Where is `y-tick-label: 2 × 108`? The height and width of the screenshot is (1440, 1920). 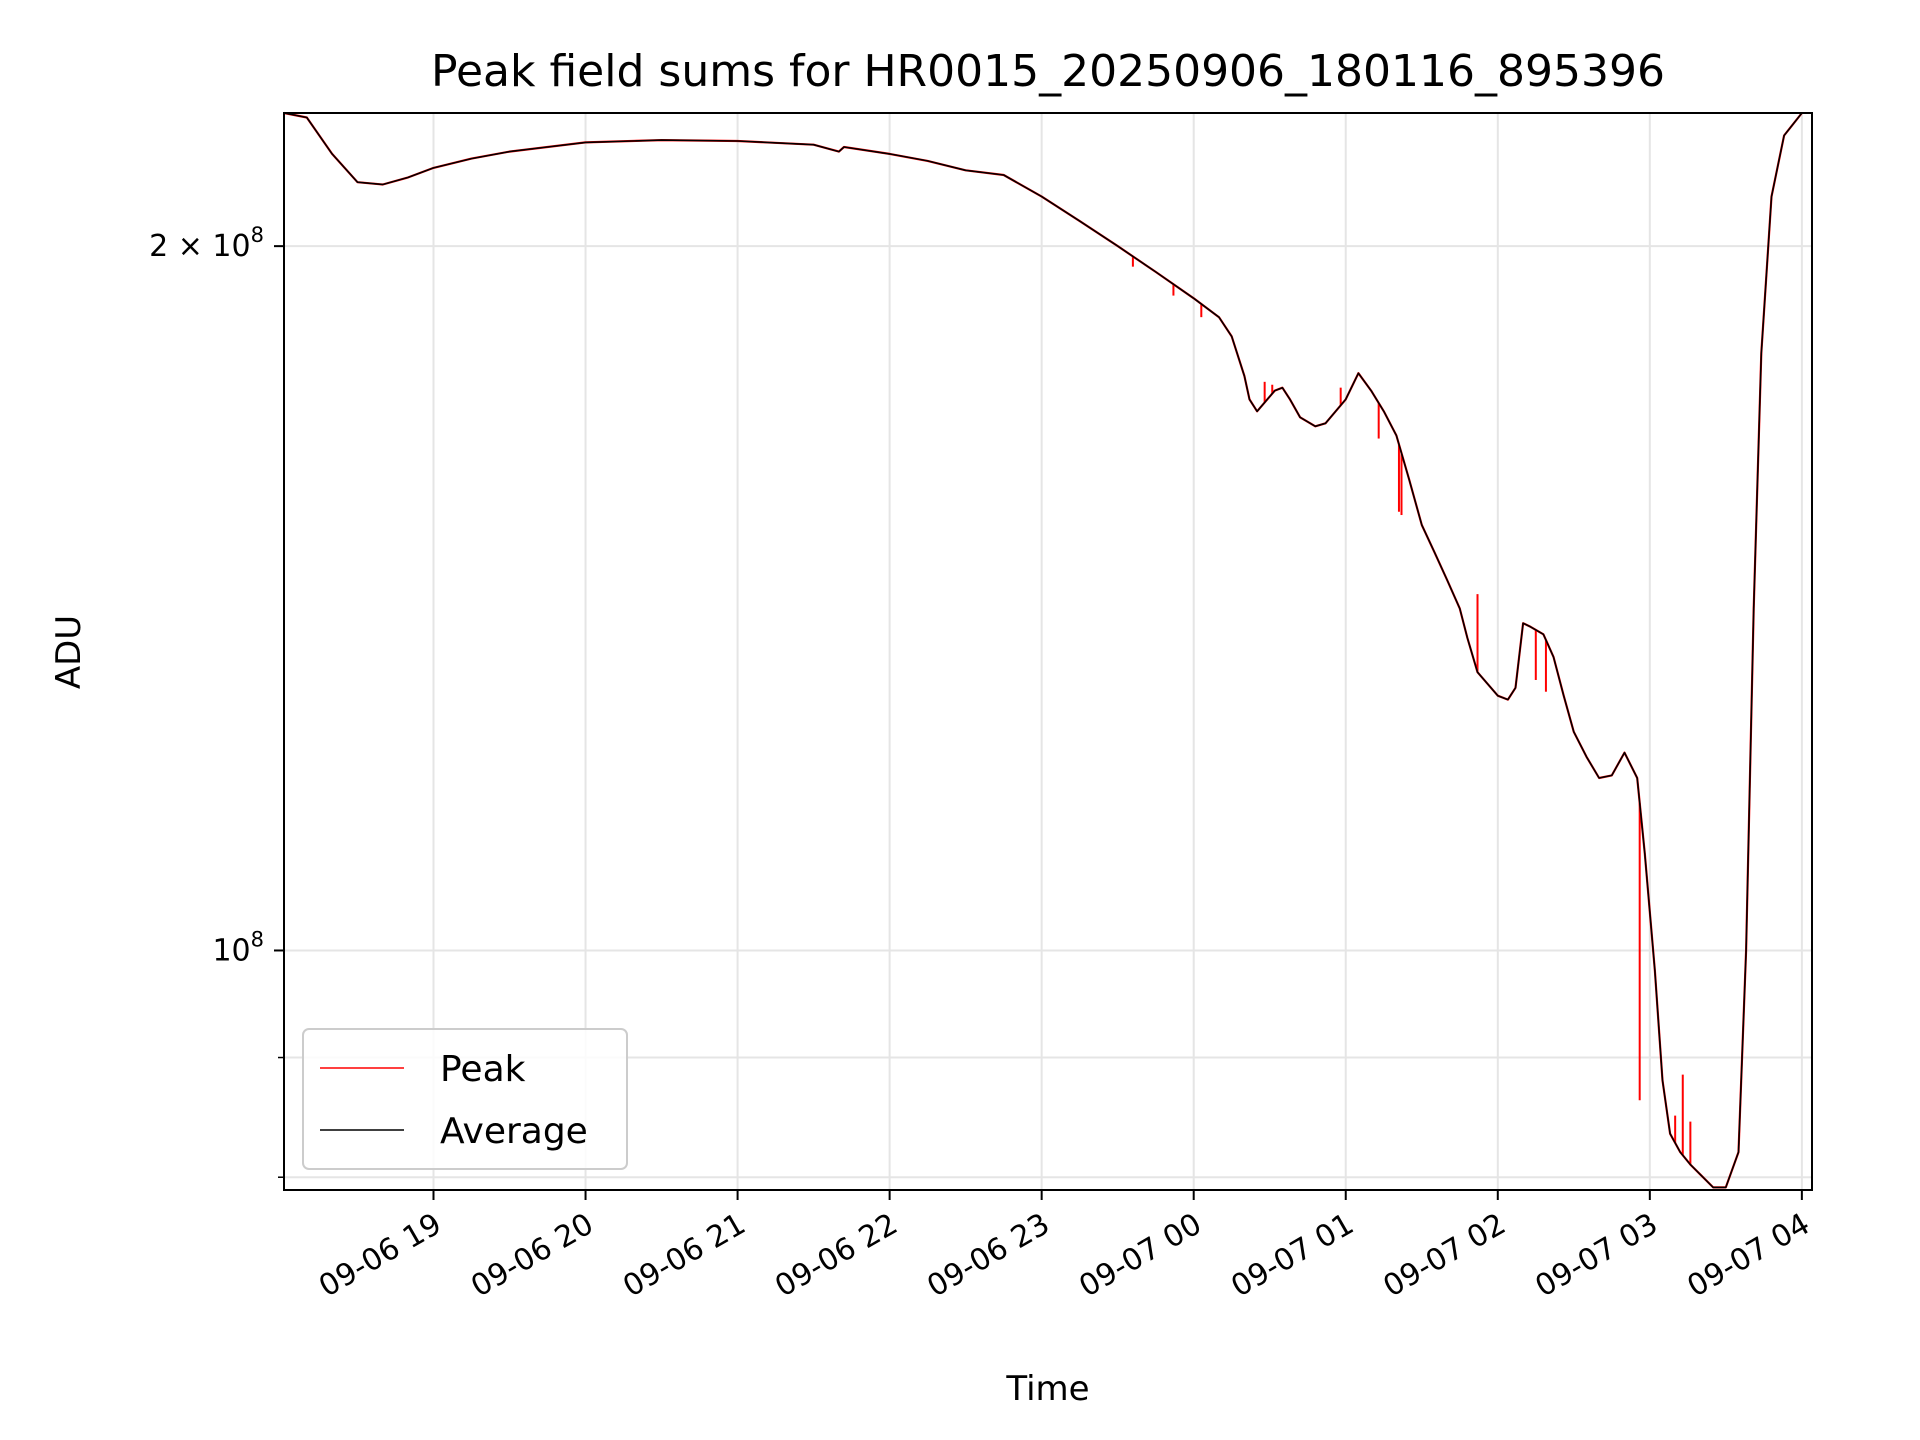
y-tick-label: 2 × 108 is located at coordinates (206, 243).